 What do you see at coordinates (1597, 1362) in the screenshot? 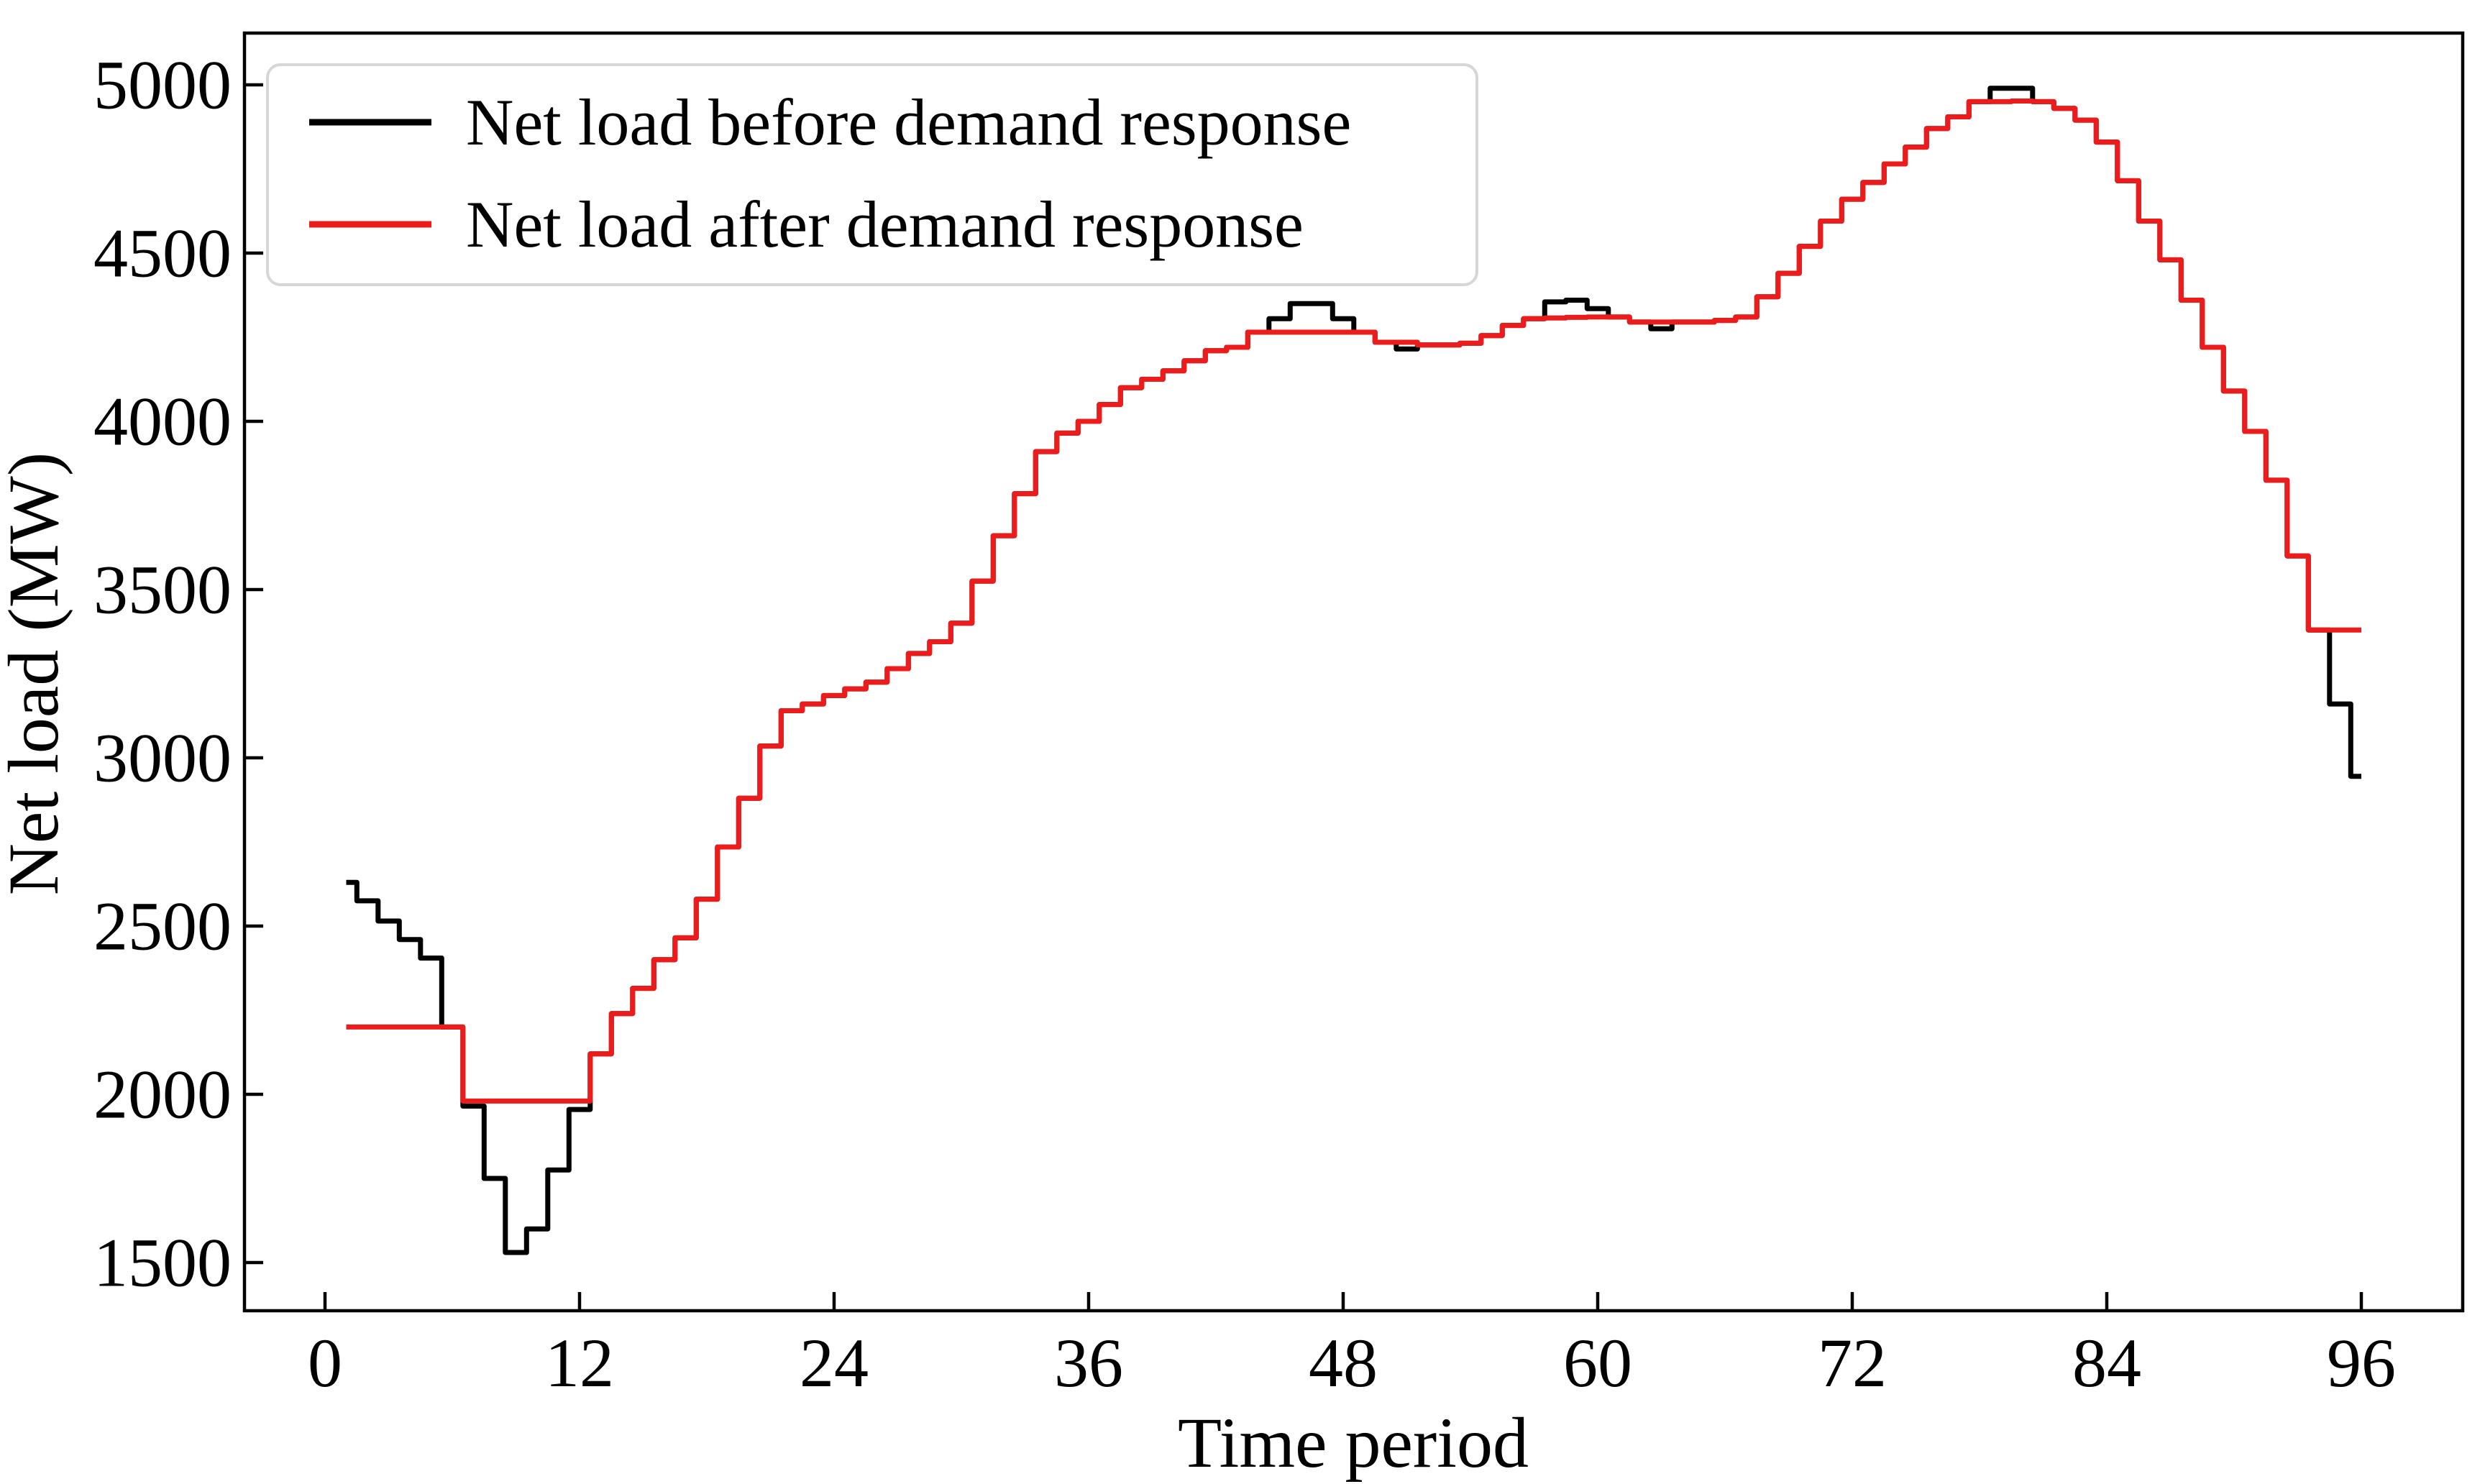
I see `x-tick-label: 60` at bounding box center [1597, 1362].